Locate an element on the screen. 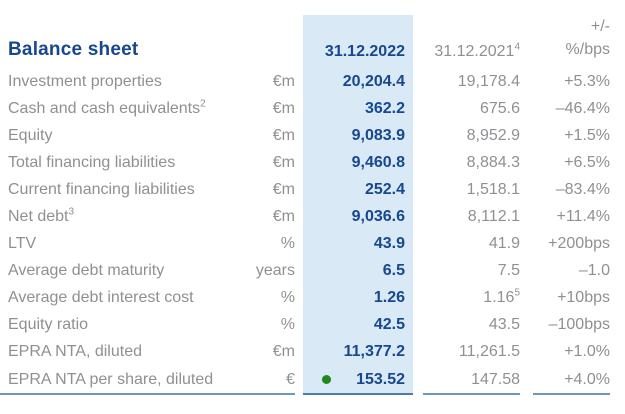 Image resolution: width=625 pixels, height=414 pixels. footnote-marker: 5 is located at coordinates (517, 293).